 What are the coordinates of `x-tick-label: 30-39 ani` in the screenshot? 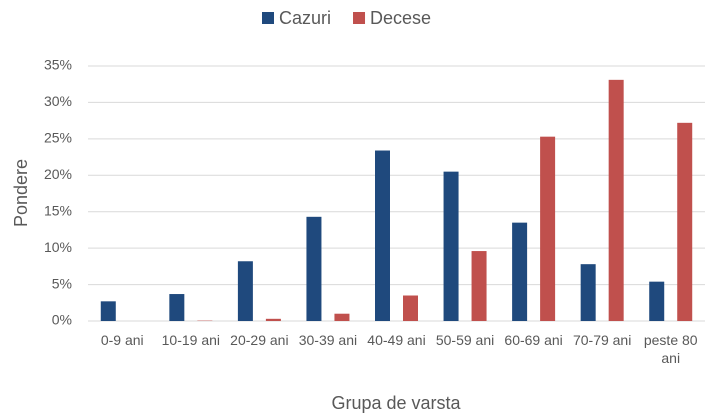 It's located at (328, 340).